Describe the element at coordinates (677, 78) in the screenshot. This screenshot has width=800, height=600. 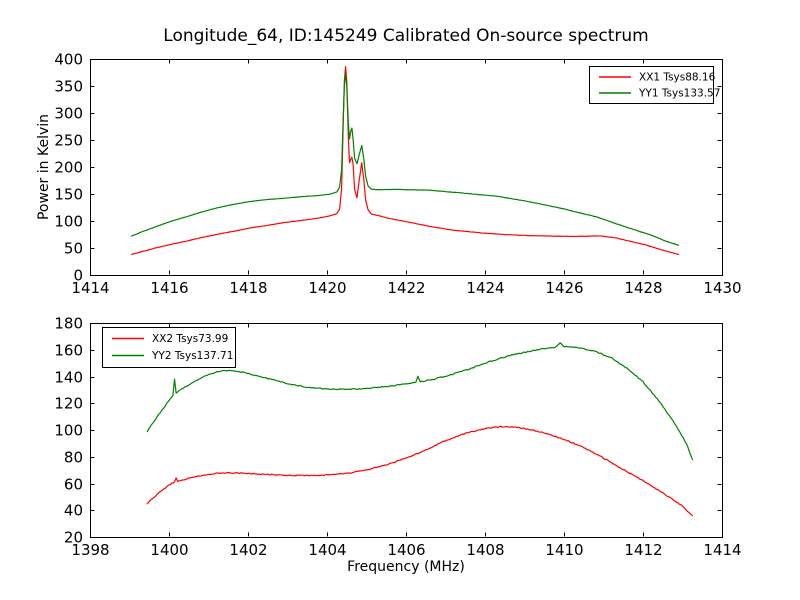
I see `legend-label: XX1 Tsys88.16` at that location.